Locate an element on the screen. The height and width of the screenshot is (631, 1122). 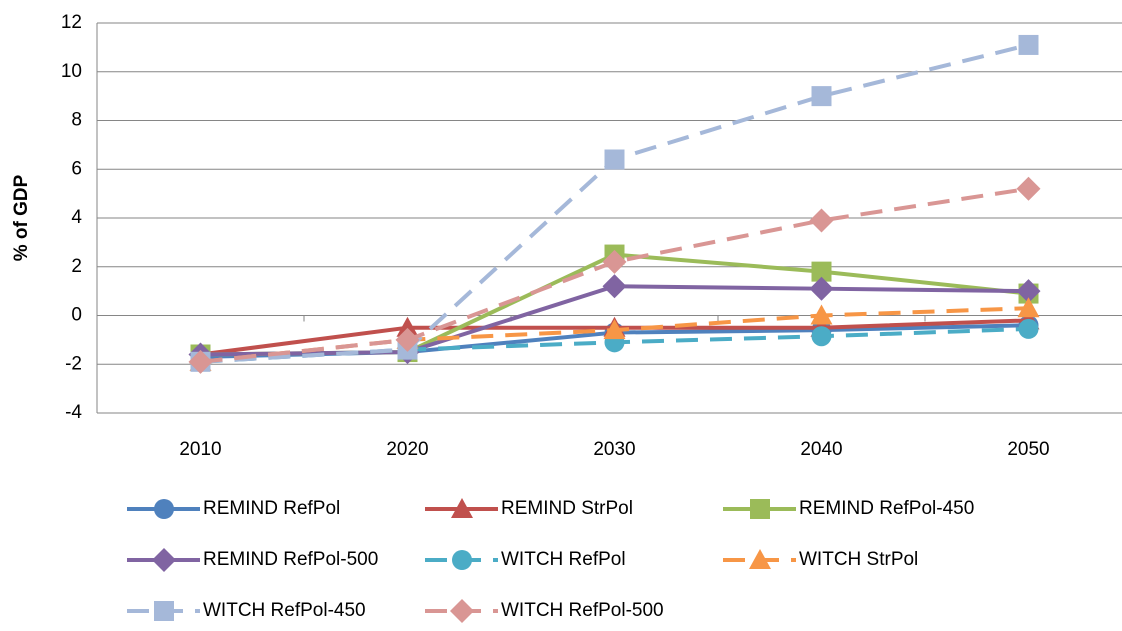
y-tick-label: 0 is located at coordinates (76, 315).